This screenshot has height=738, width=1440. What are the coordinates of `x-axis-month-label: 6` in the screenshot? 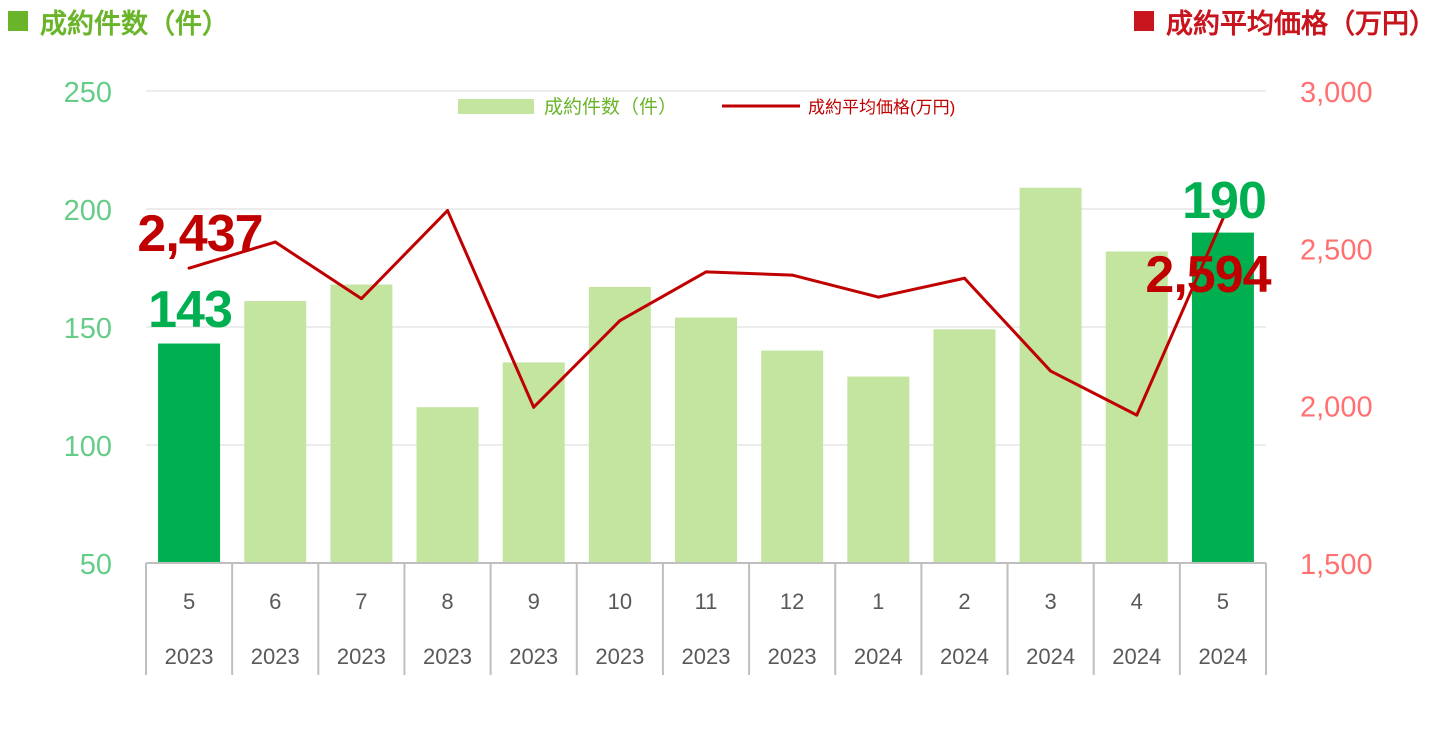 It's located at (275, 601).